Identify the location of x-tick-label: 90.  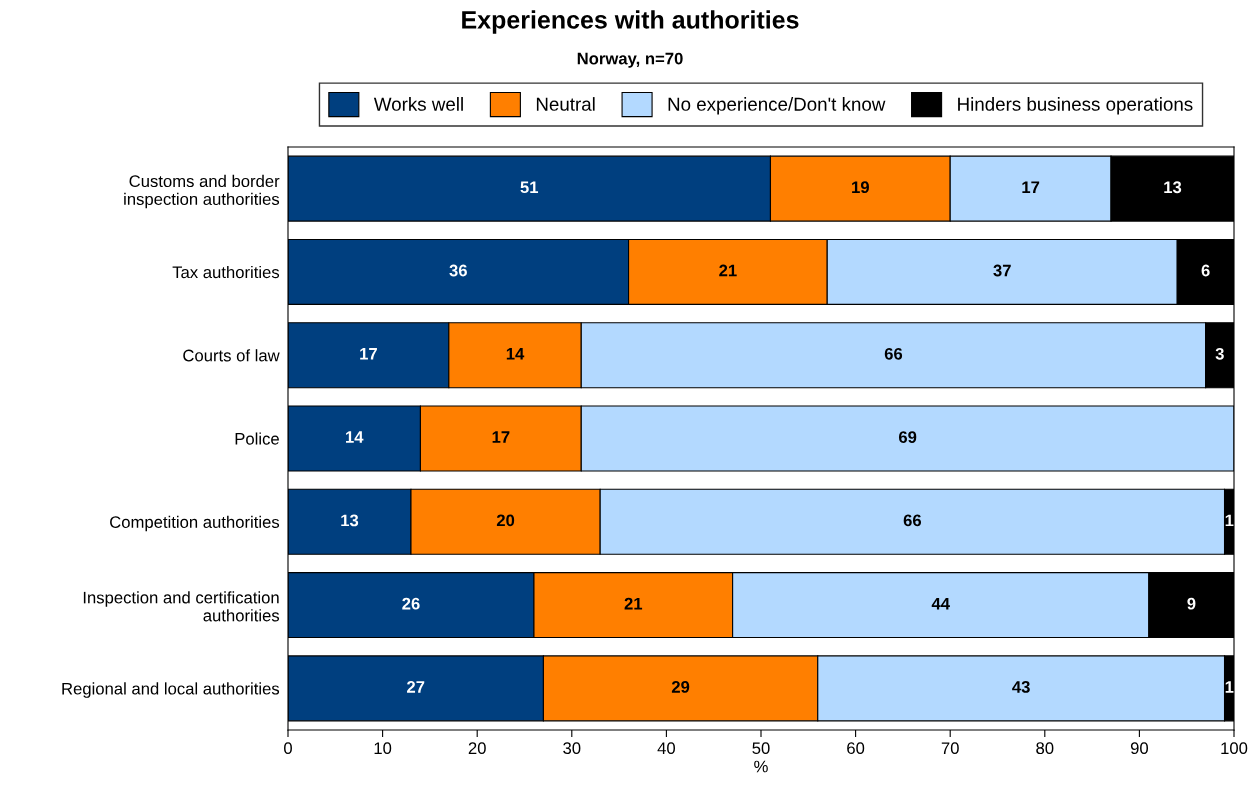
(1139, 748).